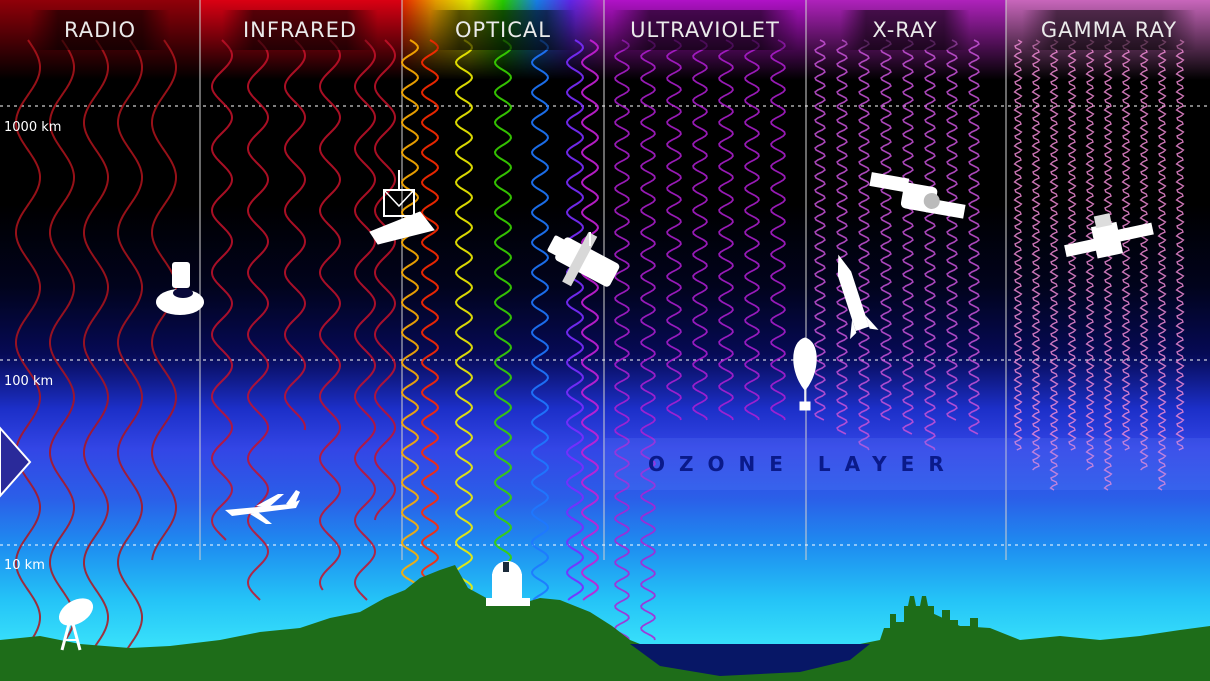 The width and height of the screenshot is (1210, 681). Describe the element at coordinates (905, 30) in the screenshot. I see `band-label-xray: X-RAY` at that location.